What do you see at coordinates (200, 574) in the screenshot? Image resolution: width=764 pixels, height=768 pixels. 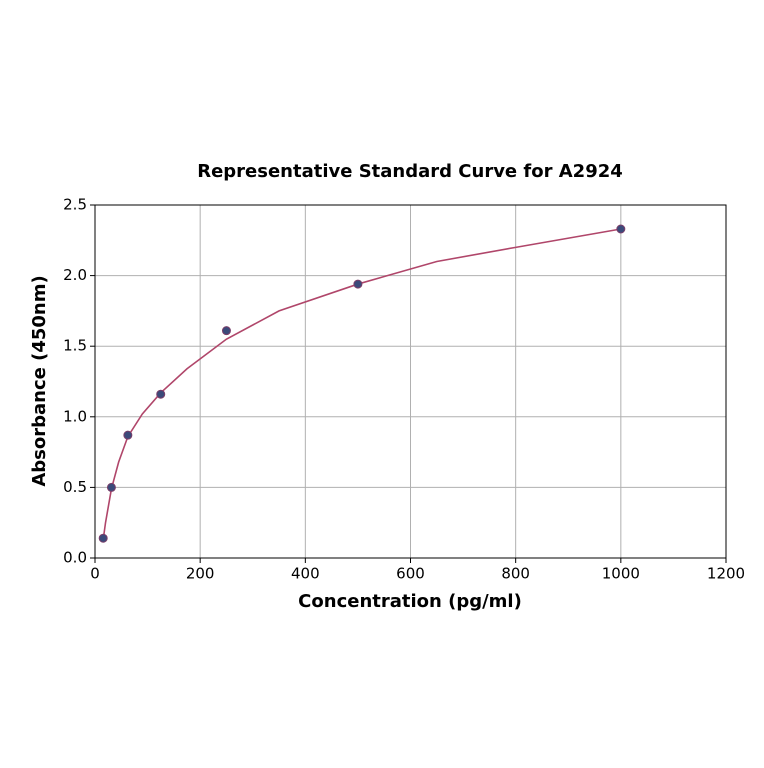 I see `x-tick-label: 200` at bounding box center [200, 574].